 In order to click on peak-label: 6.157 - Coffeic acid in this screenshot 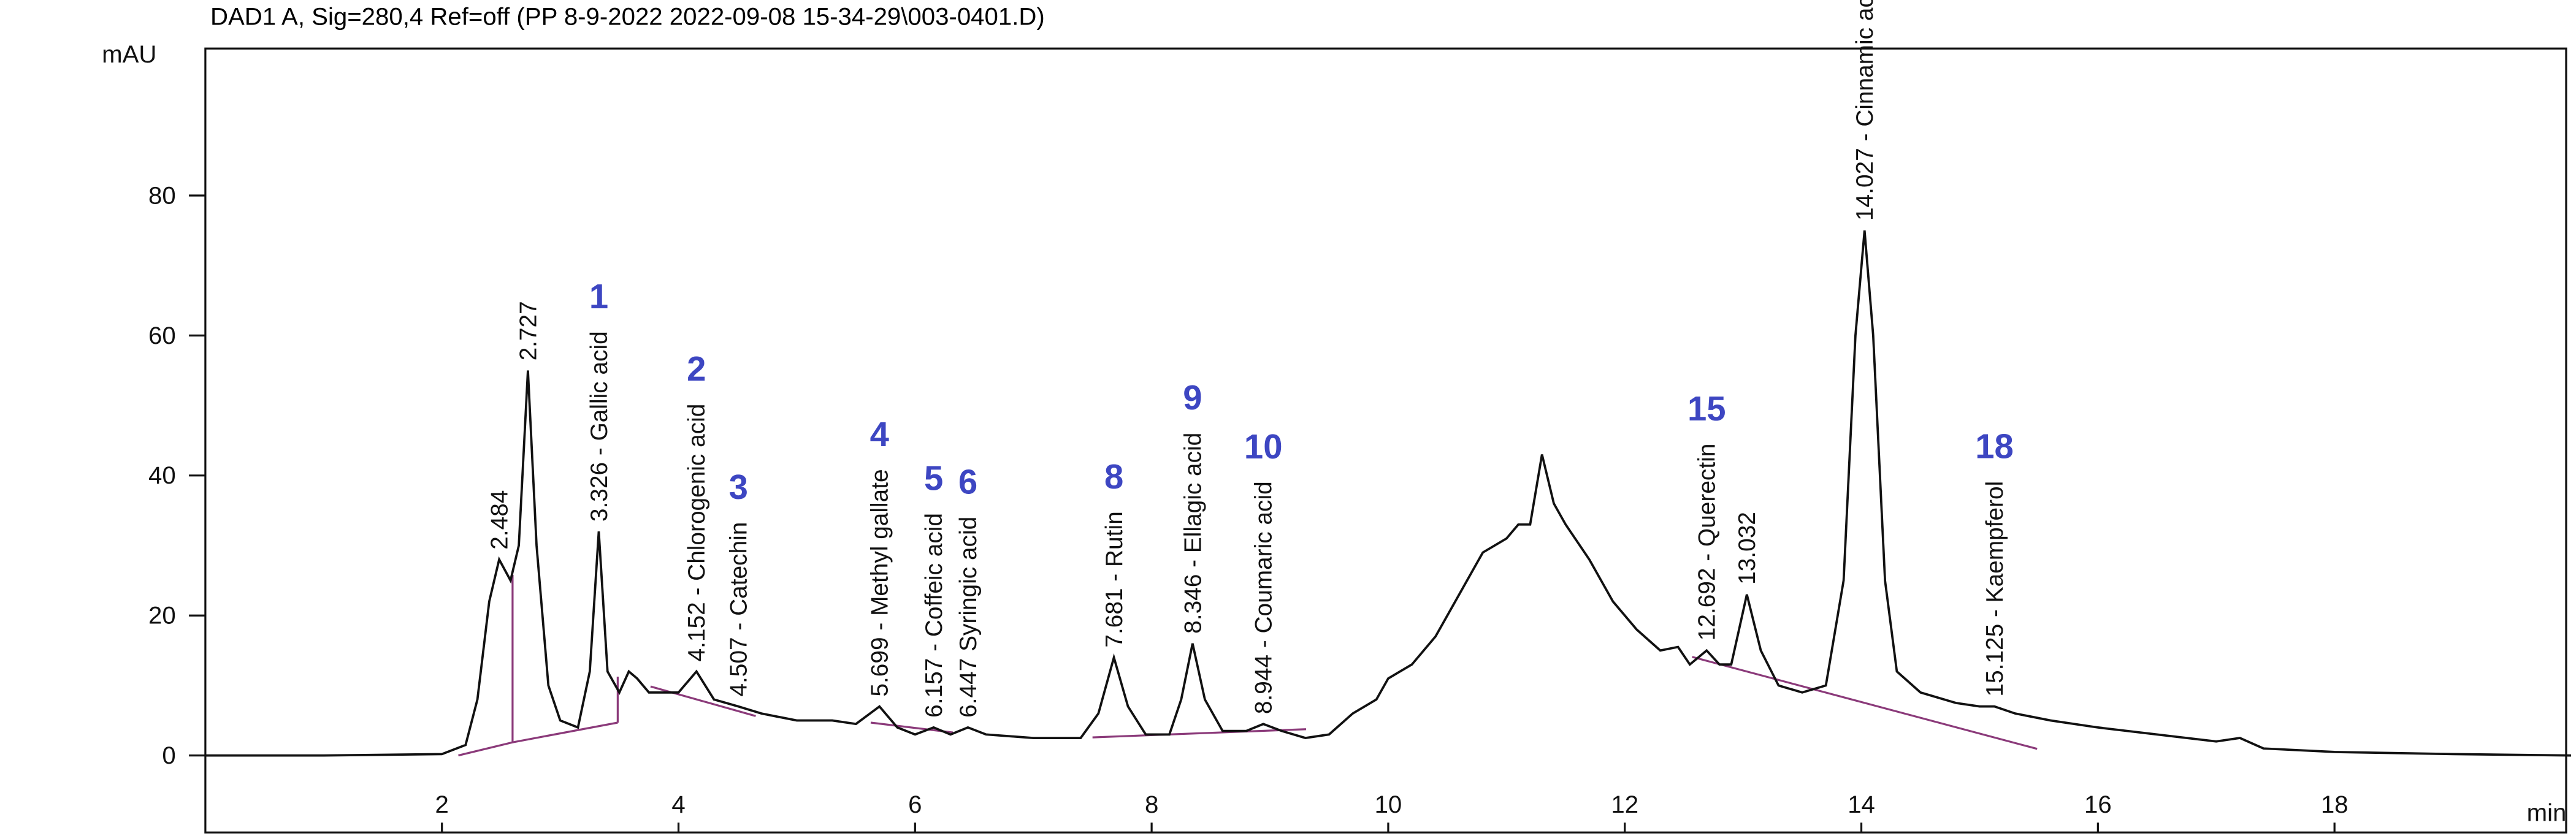, I will do `click(934, 615)`.